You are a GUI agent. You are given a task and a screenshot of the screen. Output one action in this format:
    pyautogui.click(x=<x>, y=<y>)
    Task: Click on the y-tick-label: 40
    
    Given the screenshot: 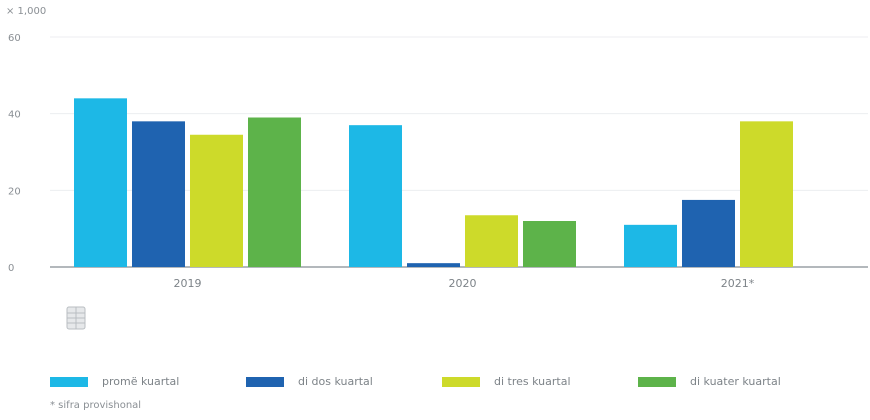 What is the action you would take?
    pyautogui.click(x=14, y=115)
    